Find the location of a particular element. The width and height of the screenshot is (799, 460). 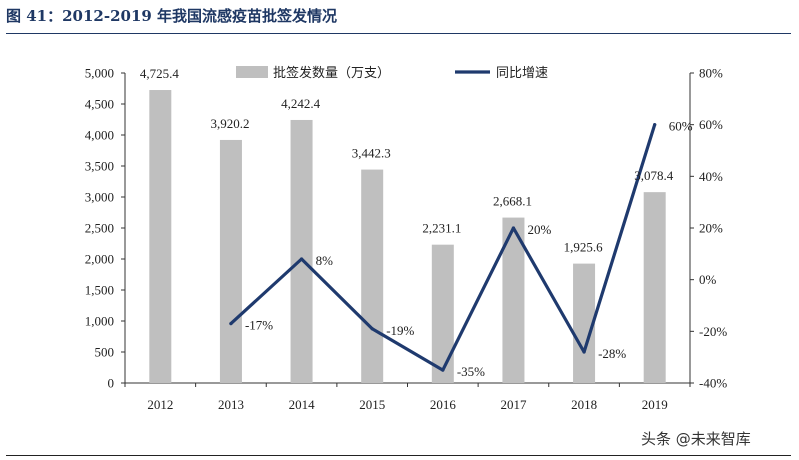

x-tick-label: 2019 is located at coordinates (655, 404).